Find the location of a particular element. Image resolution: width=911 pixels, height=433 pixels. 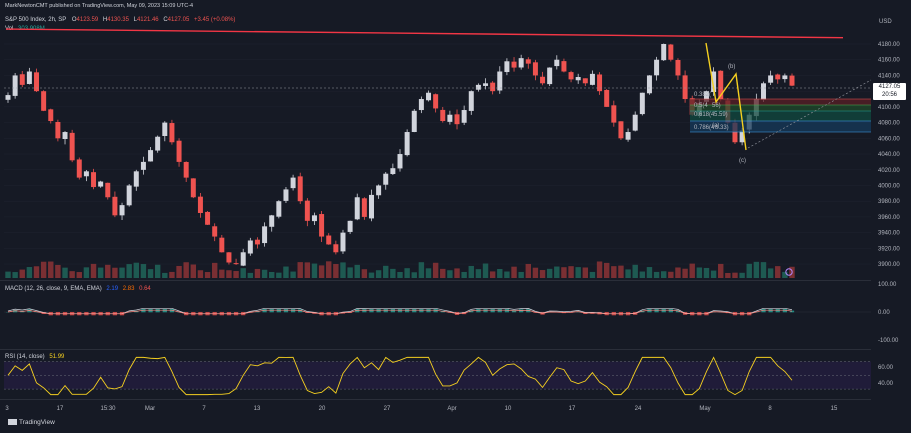

fib-price-label: 56) is located at coordinates (716, 106).